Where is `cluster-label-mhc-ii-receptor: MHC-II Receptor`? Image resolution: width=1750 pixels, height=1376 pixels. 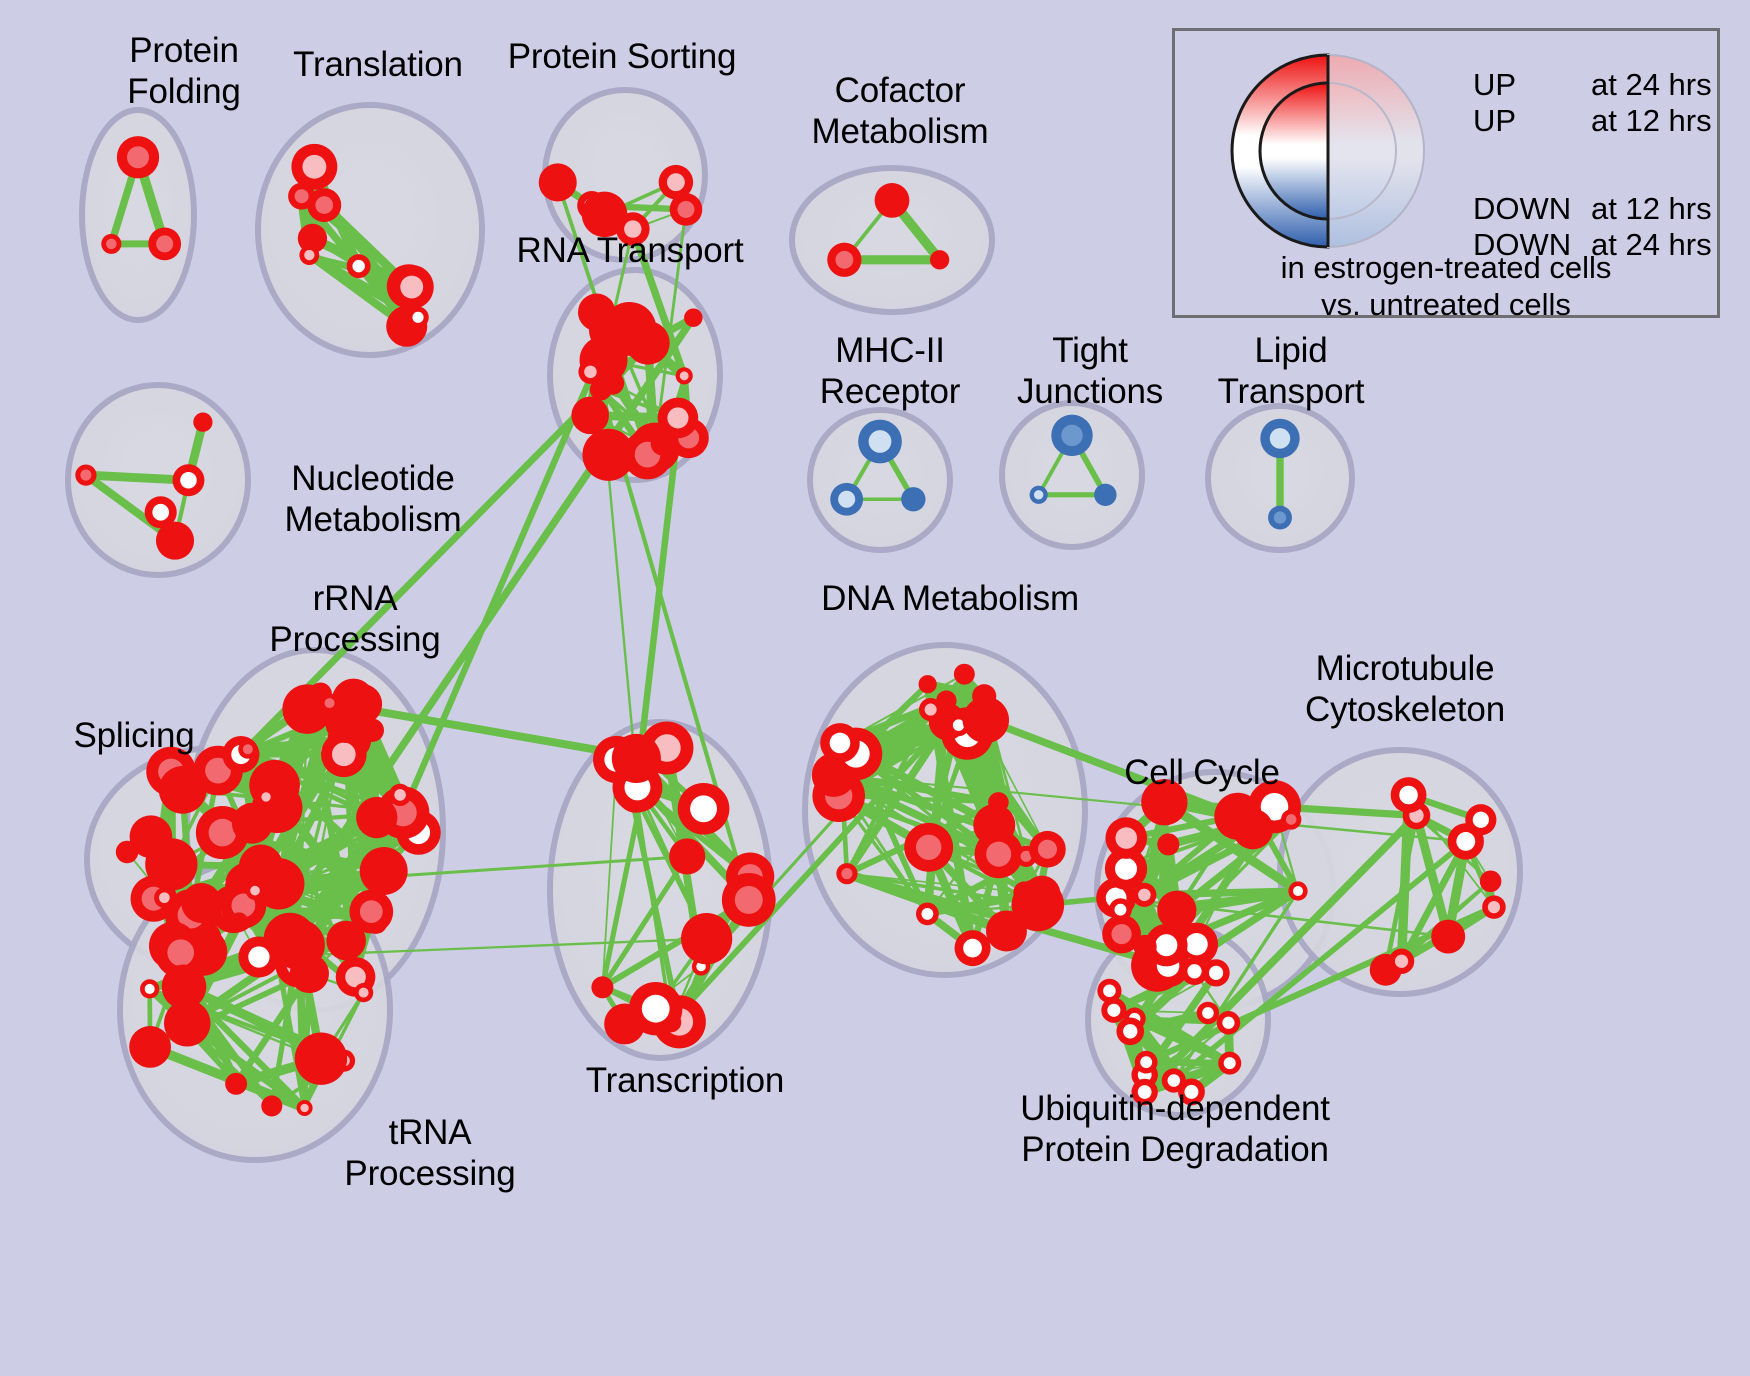
cluster-label-mhc-ii-receptor: MHC-II Receptor is located at coordinates (890, 371).